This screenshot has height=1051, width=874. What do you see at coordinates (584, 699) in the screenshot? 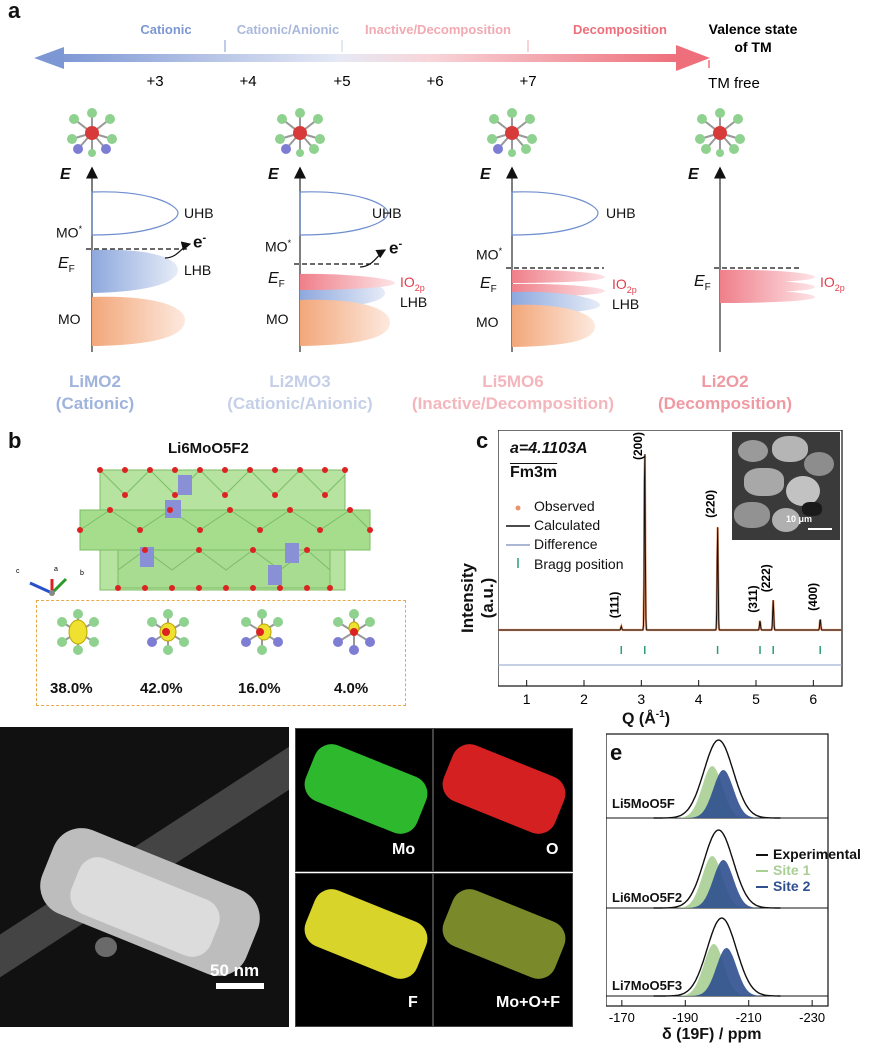
I see `xrd-tick-label: 2` at bounding box center [584, 699].